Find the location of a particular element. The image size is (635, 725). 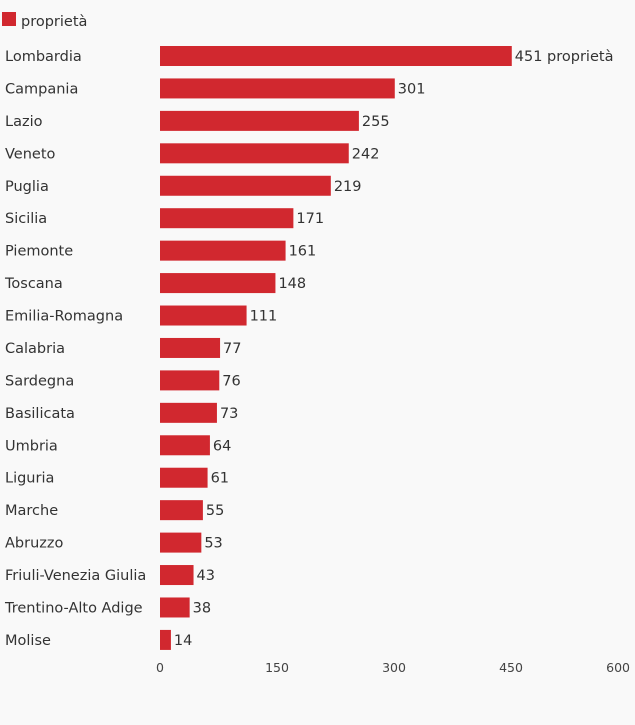

legend-swatch is located at coordinates (9, 19).